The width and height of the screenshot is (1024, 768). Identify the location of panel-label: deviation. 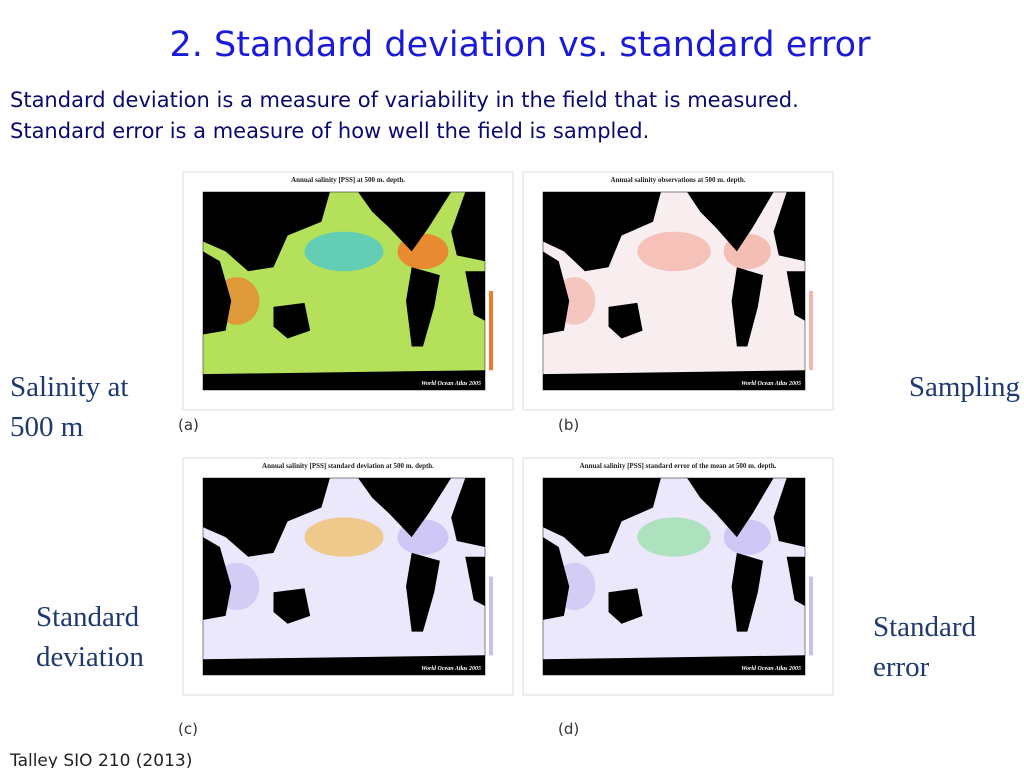
(90, 657).